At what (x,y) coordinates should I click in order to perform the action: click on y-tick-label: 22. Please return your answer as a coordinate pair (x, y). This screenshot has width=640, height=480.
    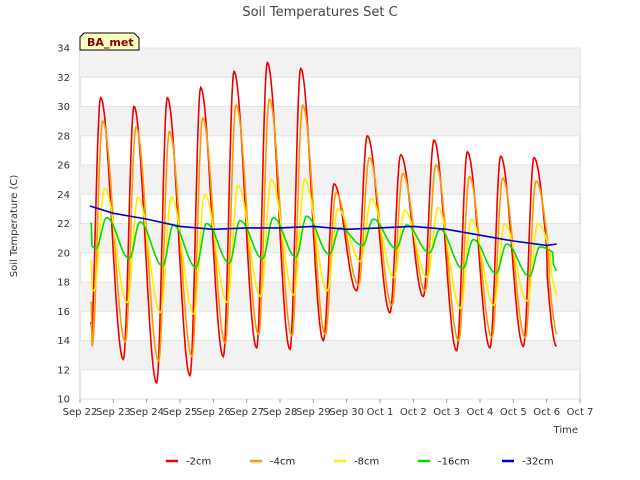
    Looking at the image, I should click on (63, 224).